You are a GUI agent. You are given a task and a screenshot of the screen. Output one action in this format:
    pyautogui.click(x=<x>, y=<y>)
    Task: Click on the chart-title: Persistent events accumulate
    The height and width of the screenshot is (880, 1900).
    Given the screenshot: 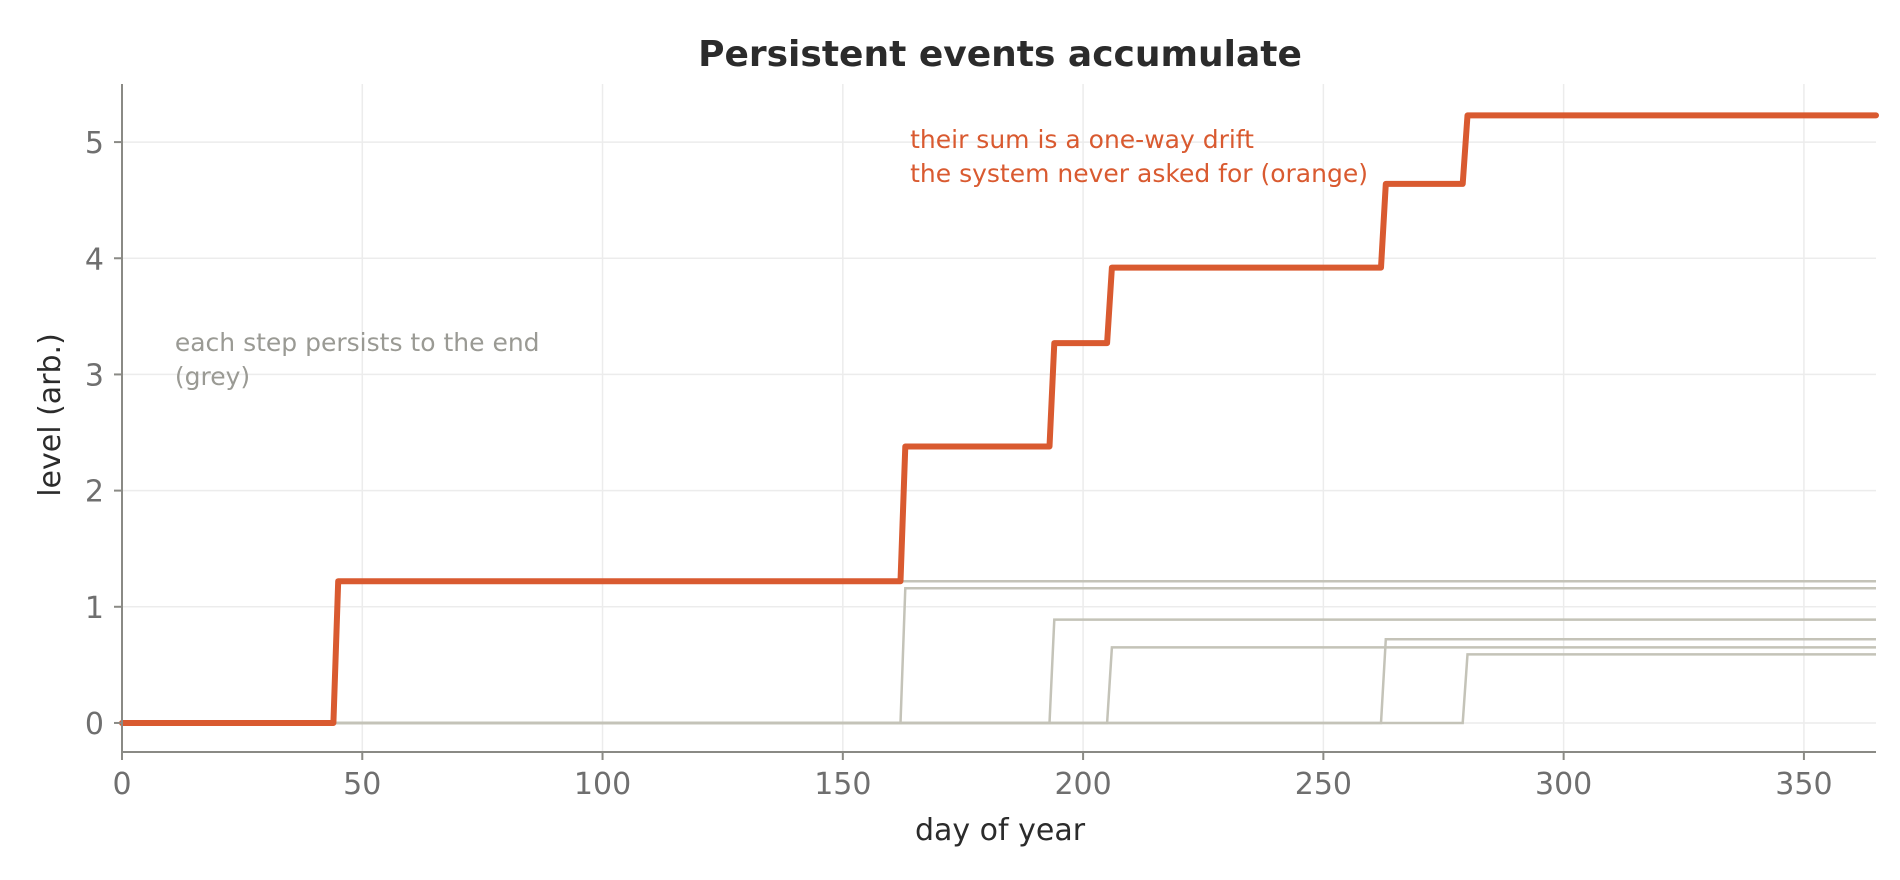 What is the action you would take?
    pyautogui.click(x=1000, y=54)
    